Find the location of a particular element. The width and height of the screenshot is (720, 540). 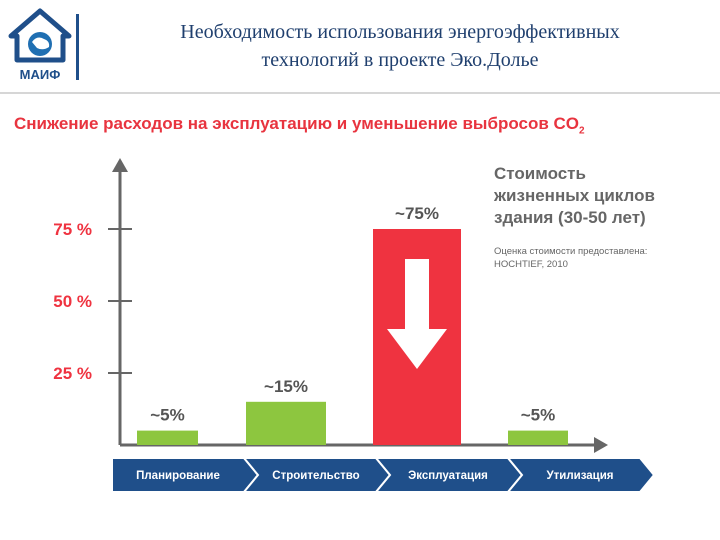

logo: МАИФ is located at coordinates (40, 45).